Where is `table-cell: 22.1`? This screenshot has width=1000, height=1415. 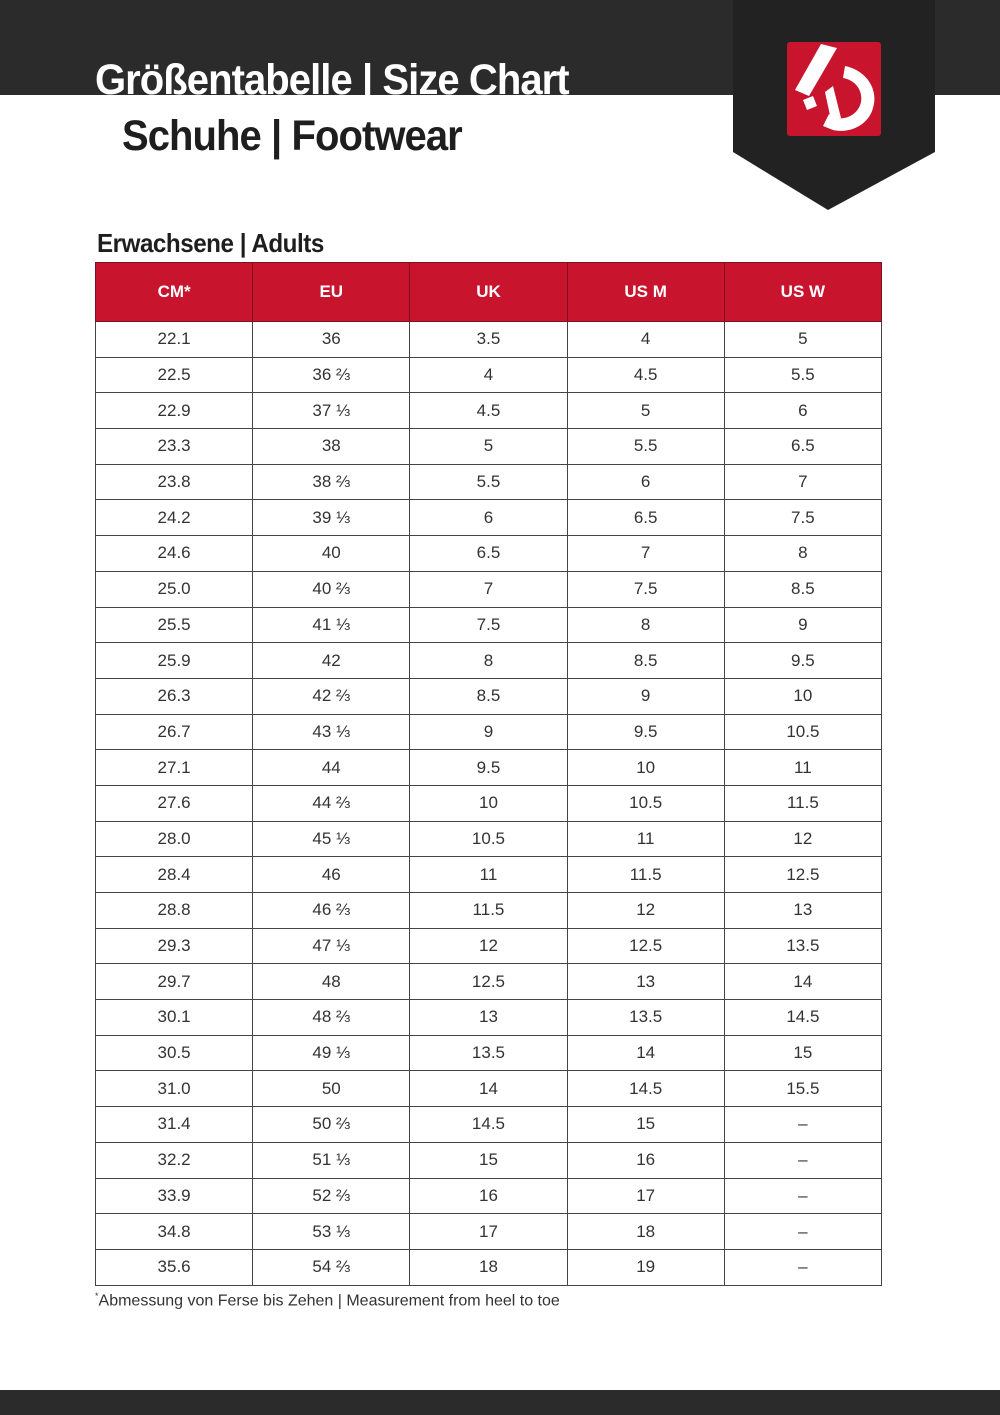
table-cell: 22.1 is located at coordinates (174, 339).